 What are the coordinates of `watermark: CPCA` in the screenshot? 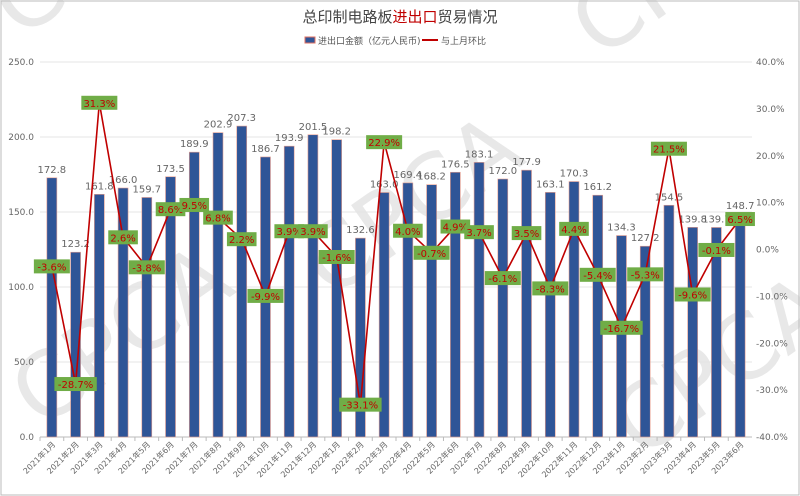 It's located at (115, 29).